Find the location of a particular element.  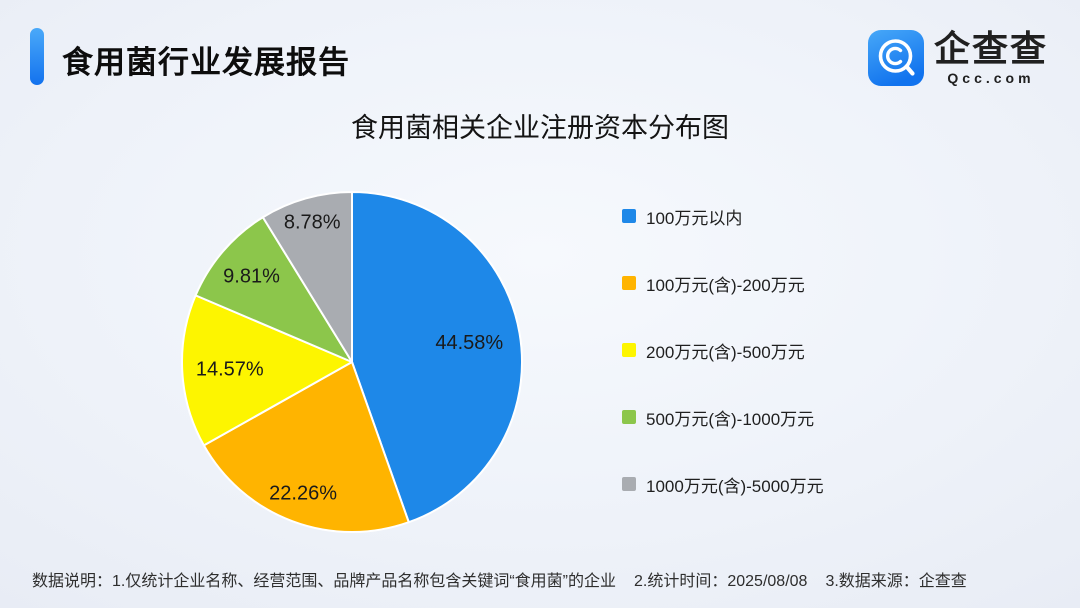

pie-slice-value-5: 8.78% is located at coordinates (312, 222).